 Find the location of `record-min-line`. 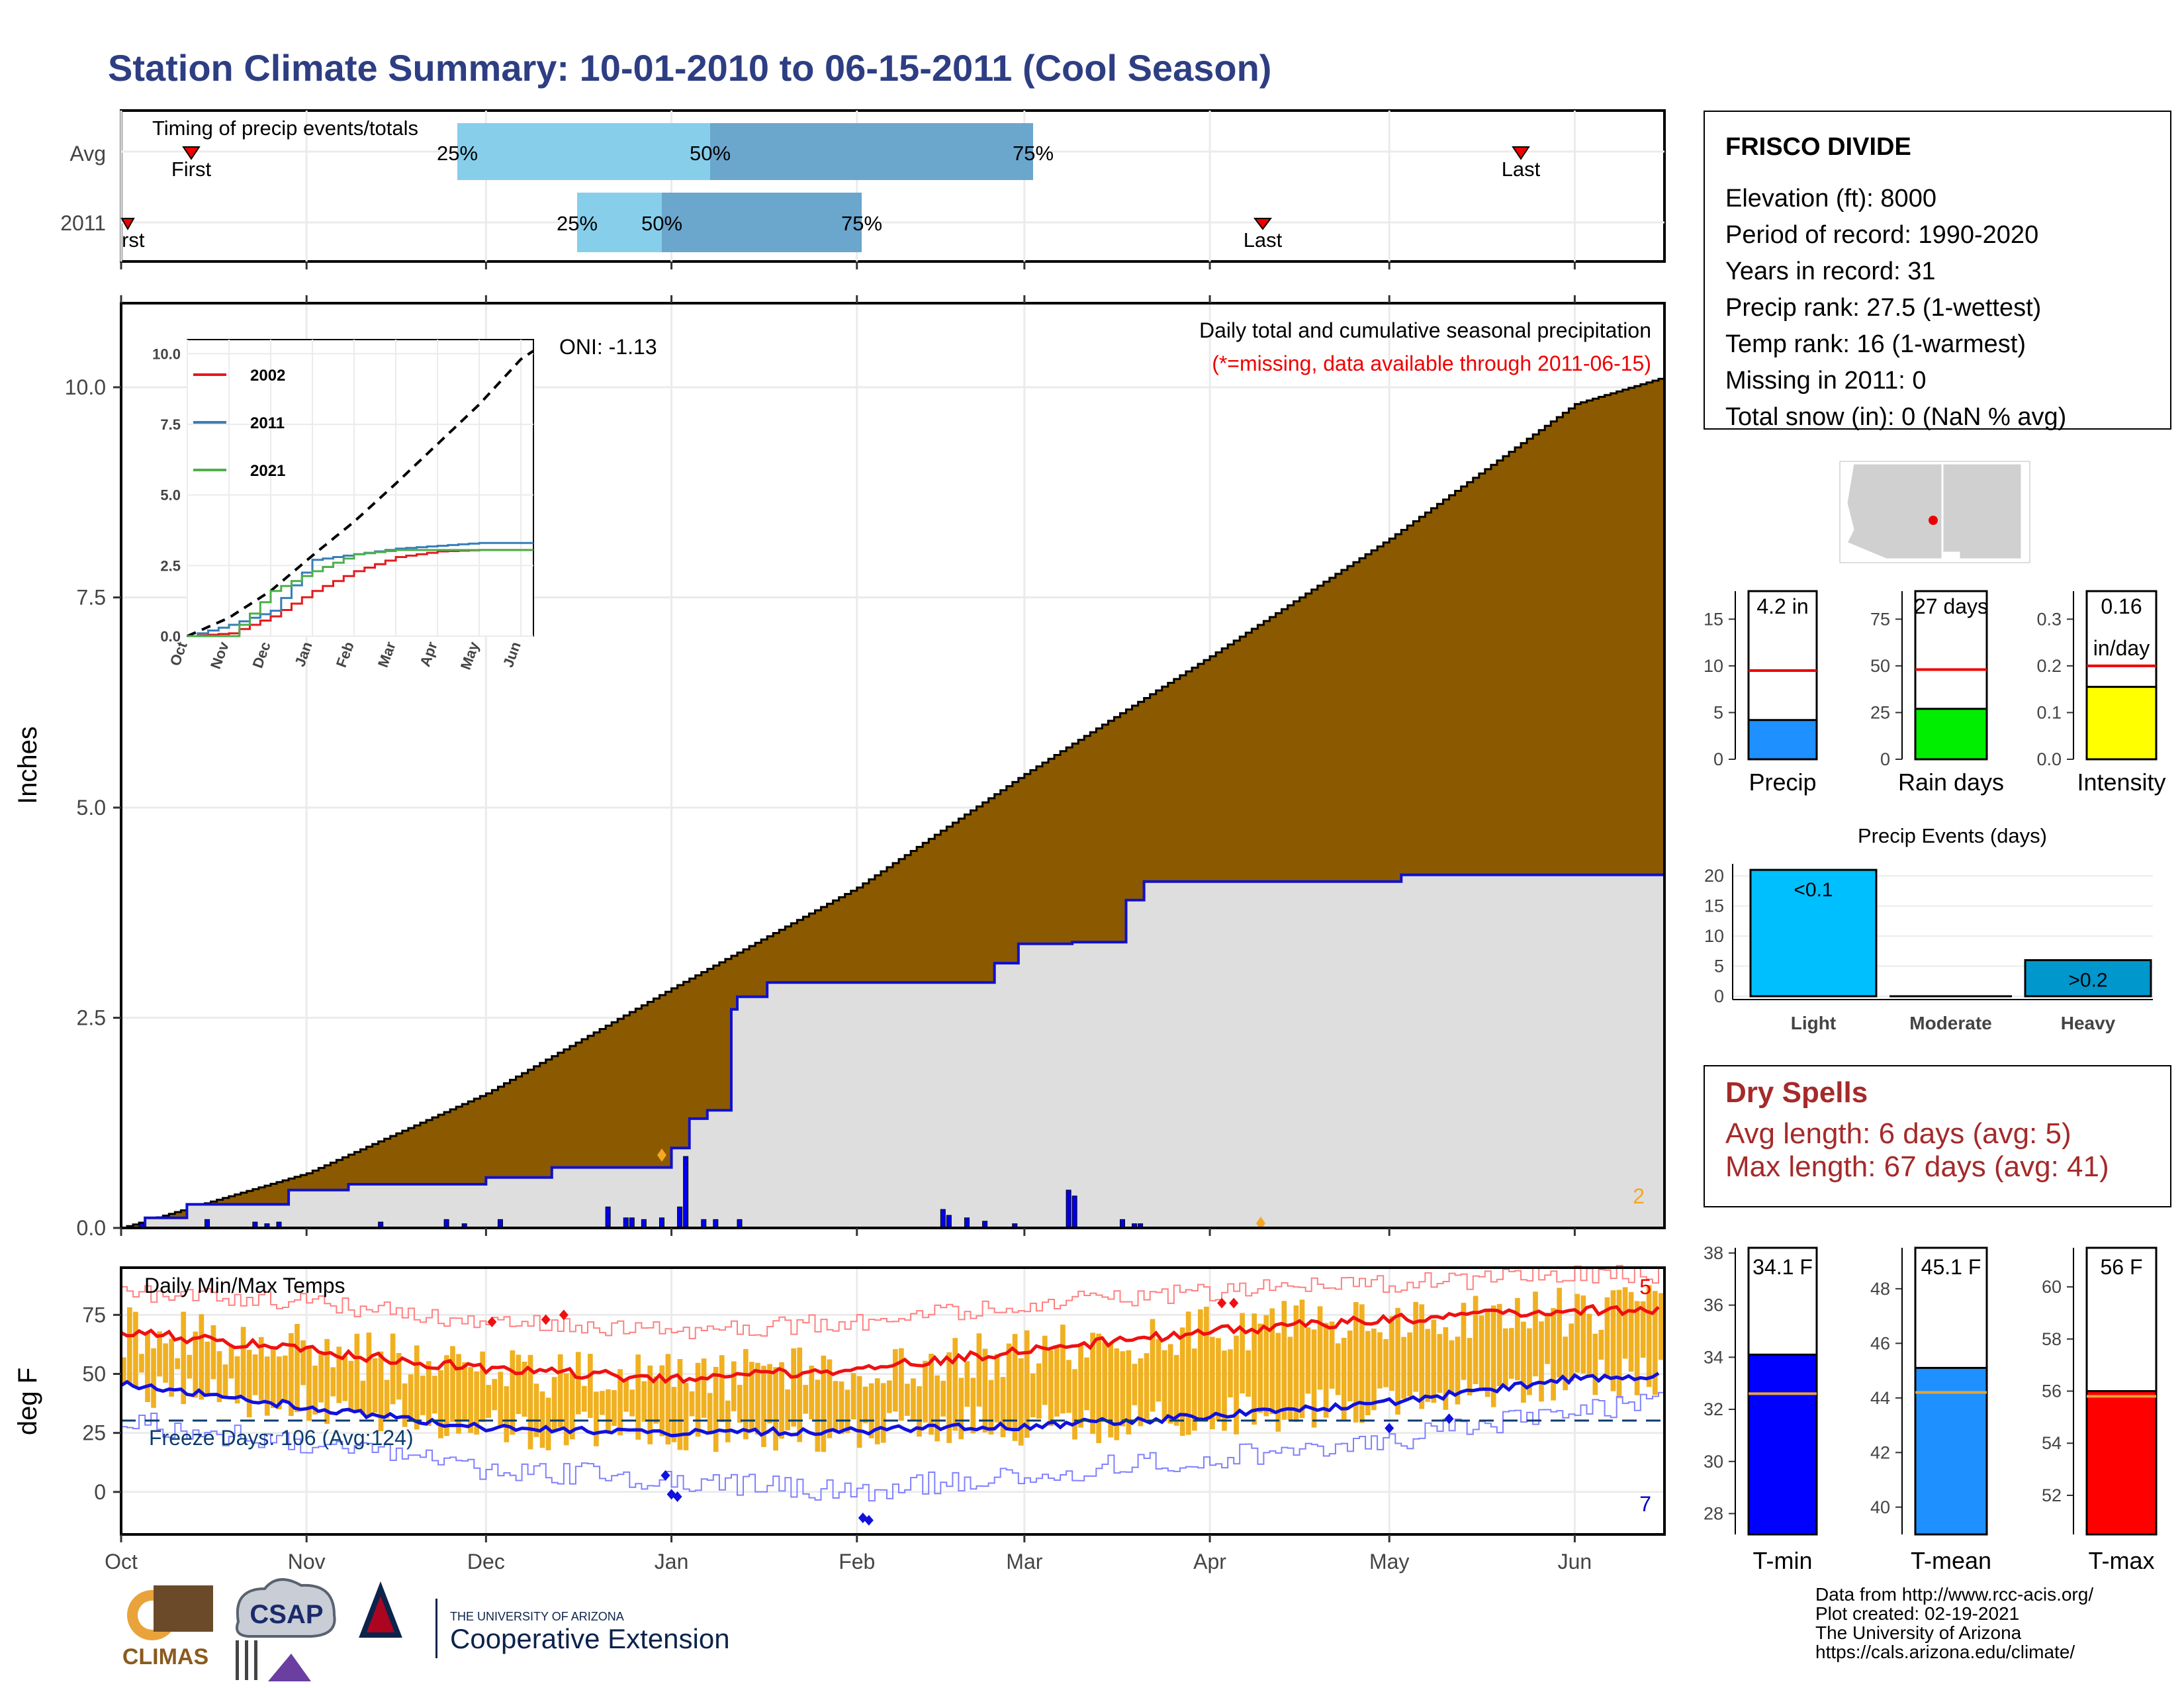

record-min-line is located at coordinates (893, 1446).